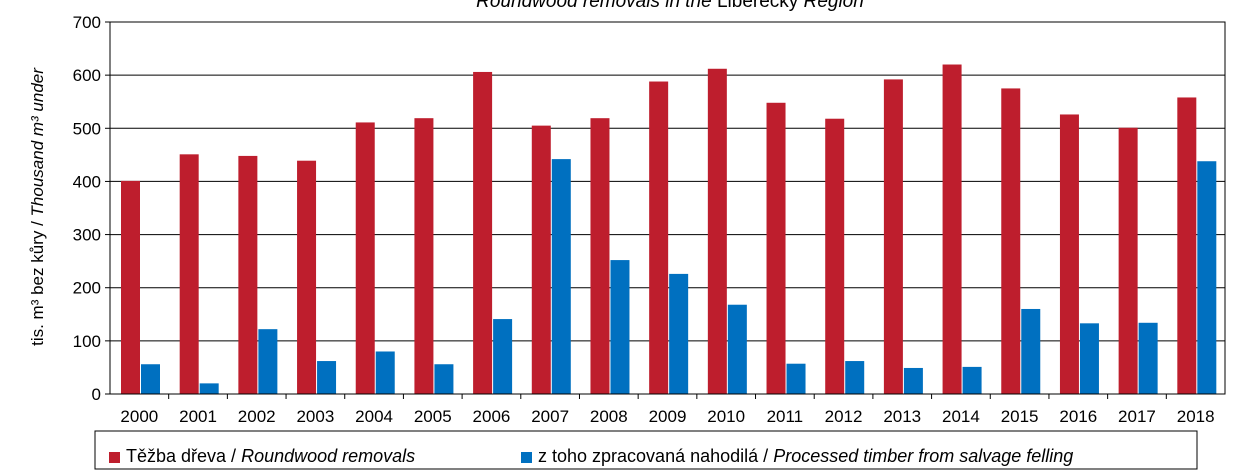  I want to click on x-tick-label: 2011, so click(785, 416).